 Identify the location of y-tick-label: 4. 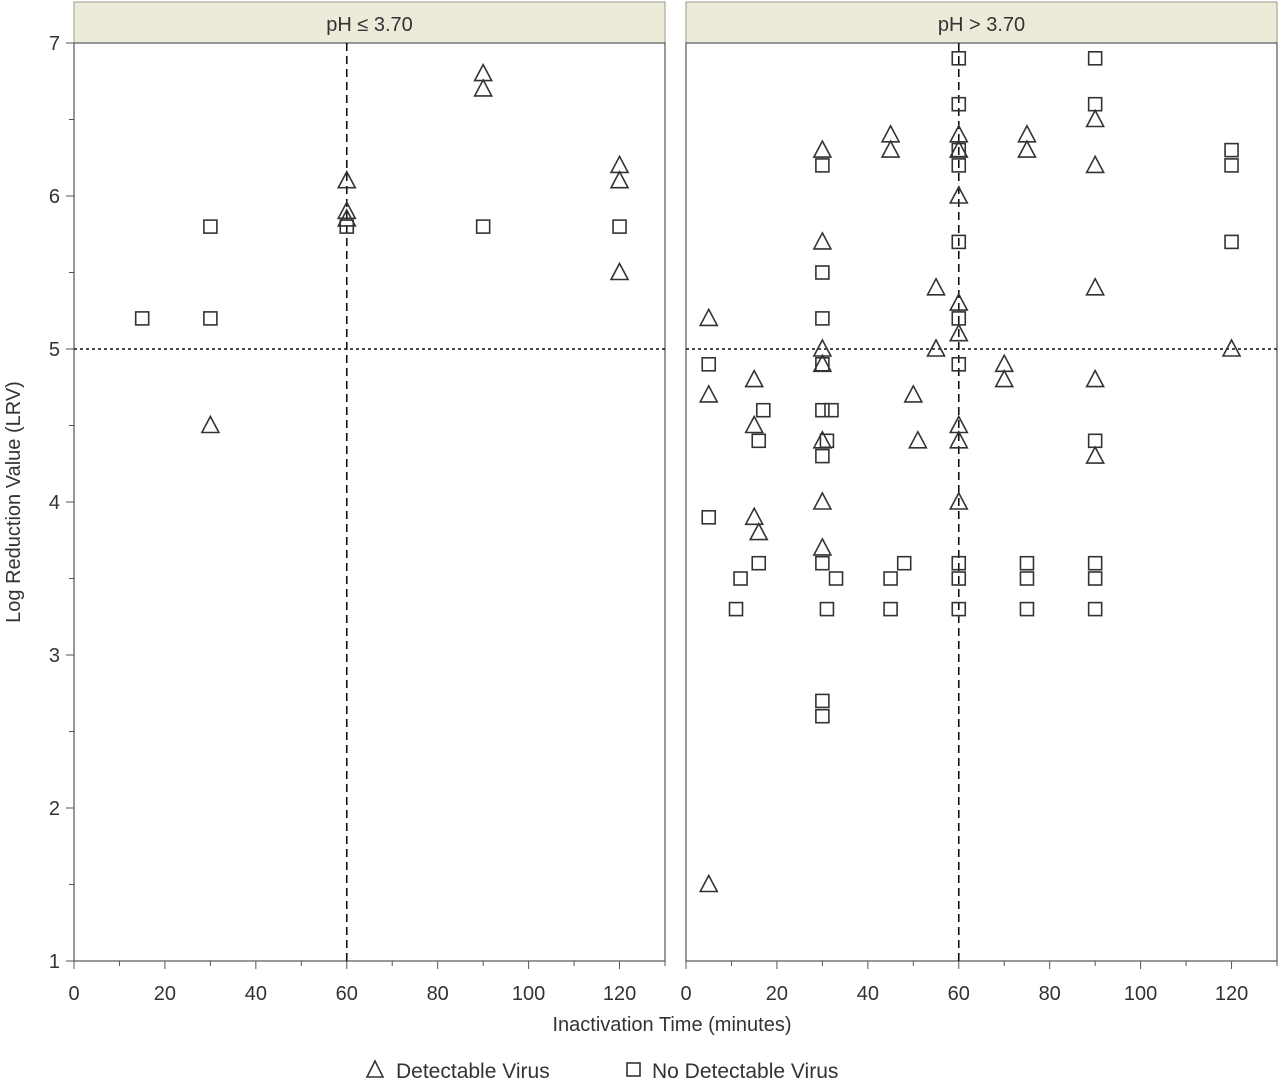
(54, 503).